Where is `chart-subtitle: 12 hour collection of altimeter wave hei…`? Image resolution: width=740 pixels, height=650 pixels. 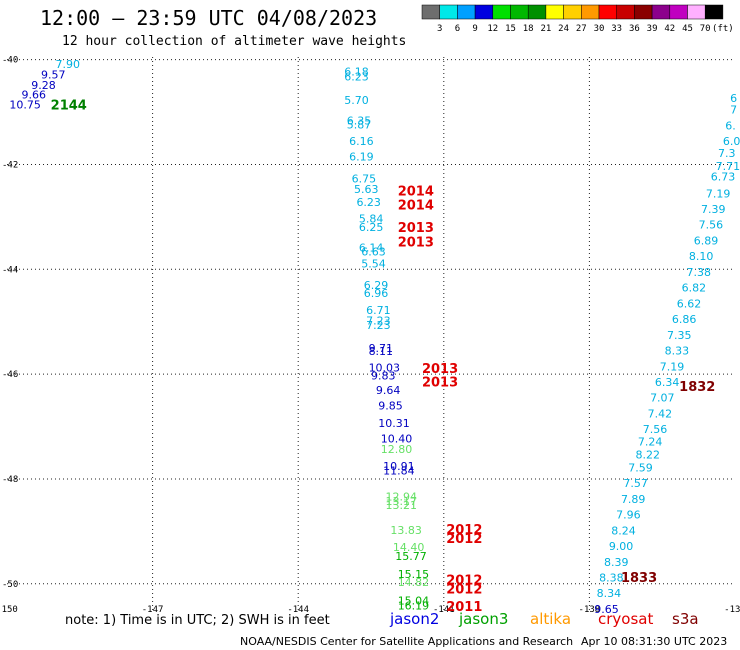 chart-subtitle: 12 hour collection of altimeter wave hei… is located at coordinates (234, 41).